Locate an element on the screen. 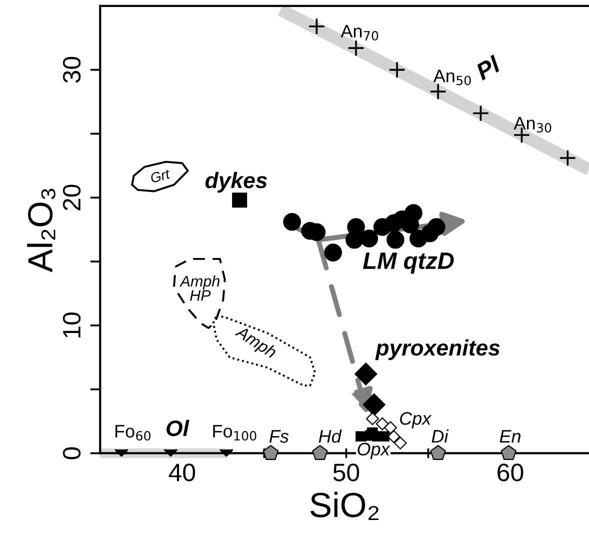 The width and height of the screenshot is (589, 537). annotation: An$_{30}$ is located at coordinates (533, 124).